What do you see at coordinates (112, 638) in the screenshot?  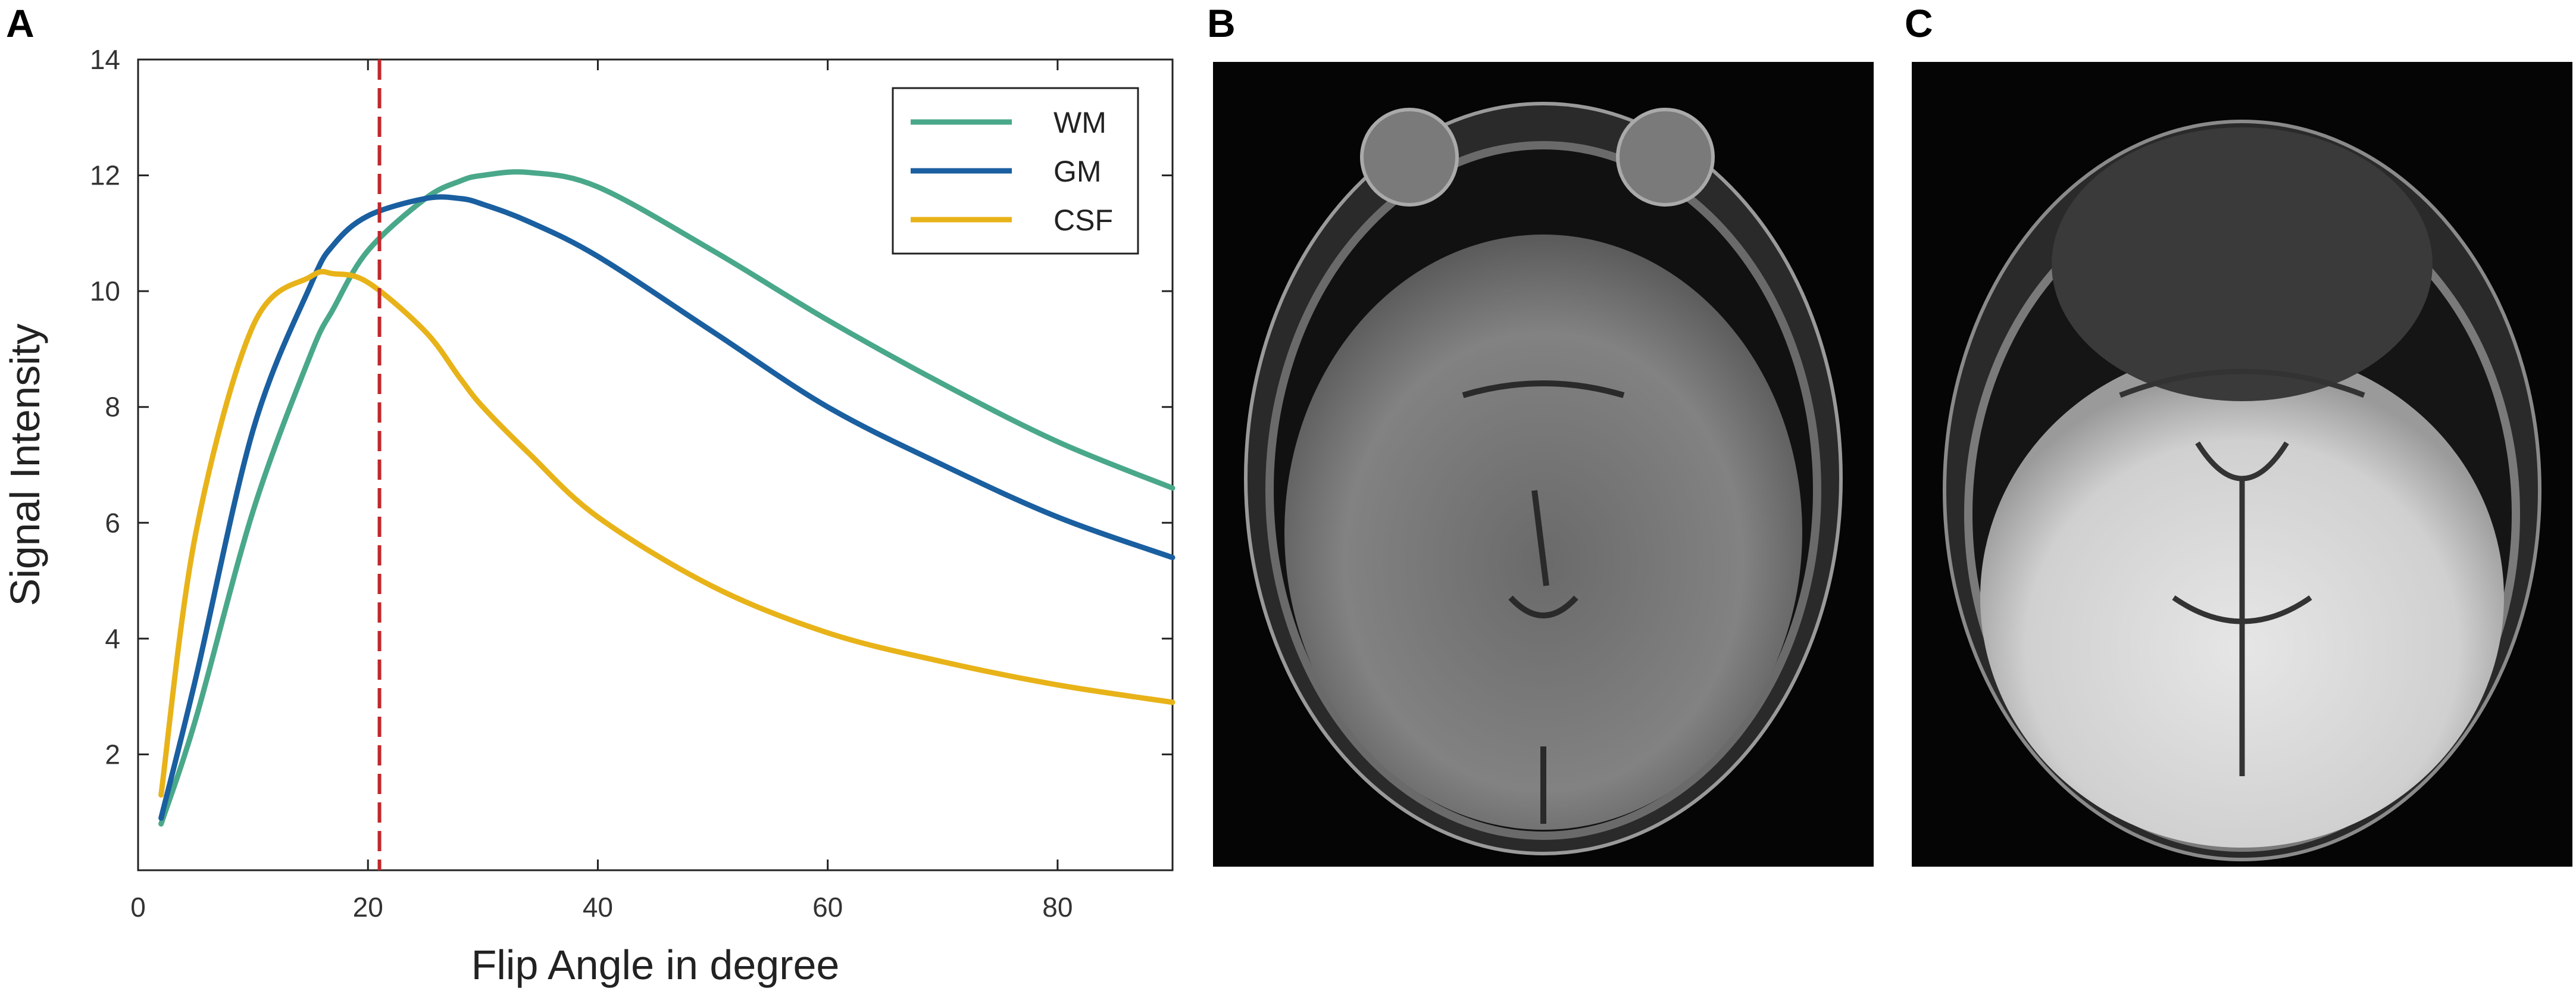 I see `y-tick-label: 4` at bounding box center [112, 638].